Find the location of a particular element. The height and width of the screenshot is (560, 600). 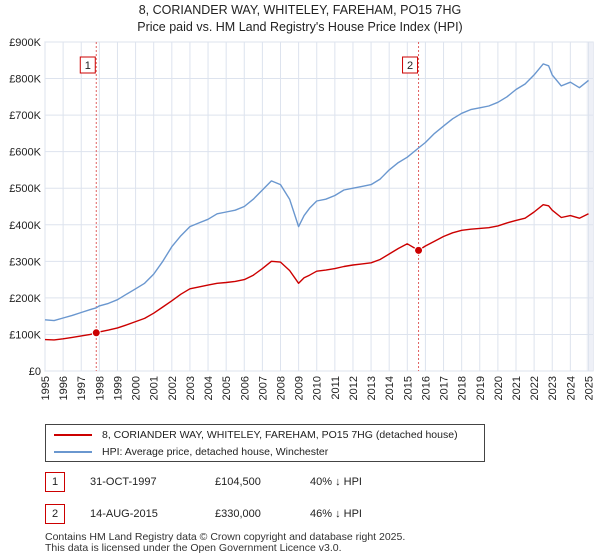

x-tick-label: 2003 is located at coordinates (191, 388).